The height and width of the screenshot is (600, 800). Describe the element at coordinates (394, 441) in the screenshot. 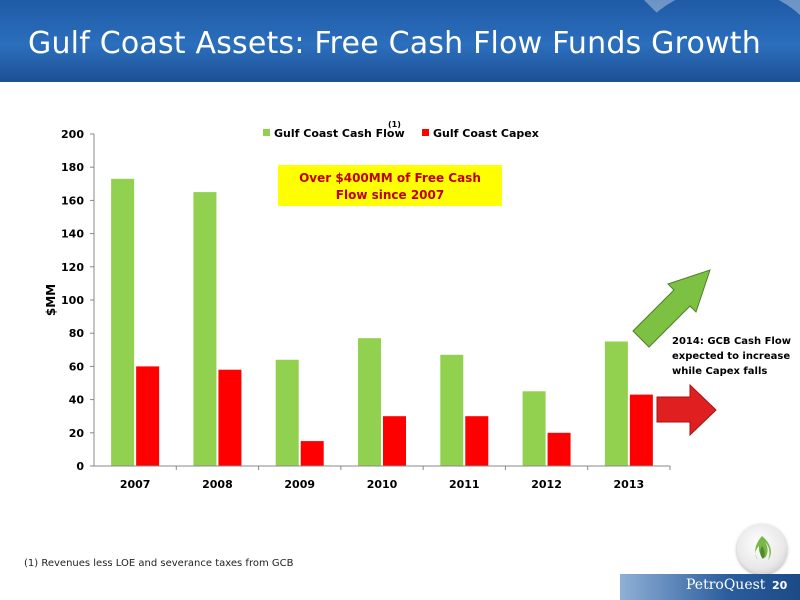

I see `bar-capex-2010` at that location.